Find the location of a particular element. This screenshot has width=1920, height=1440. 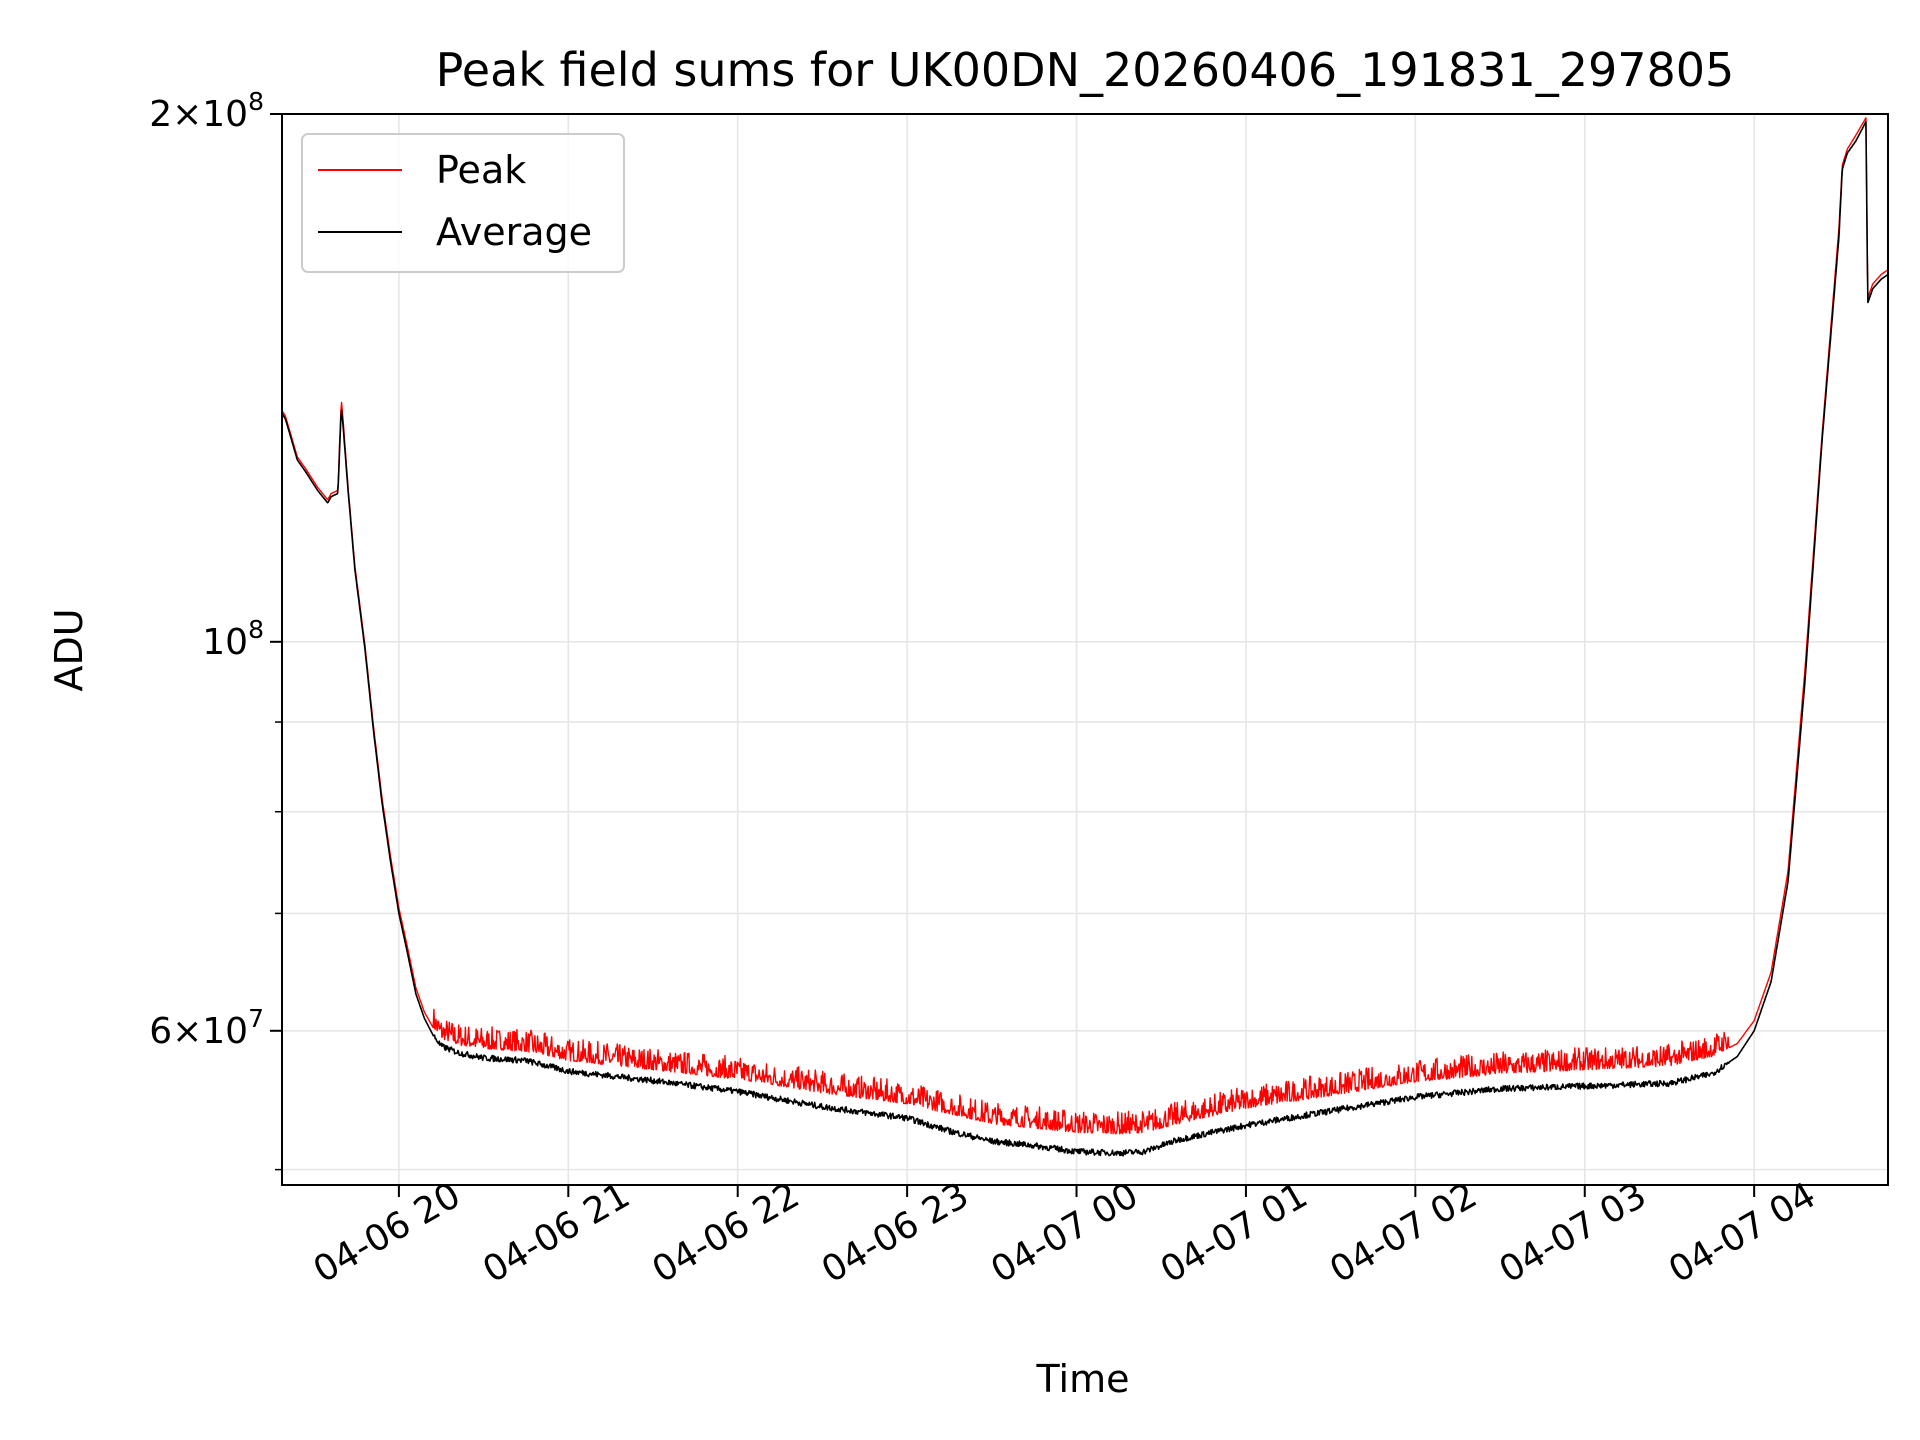

legend: Peak Average is located at coordinates (463, 203).